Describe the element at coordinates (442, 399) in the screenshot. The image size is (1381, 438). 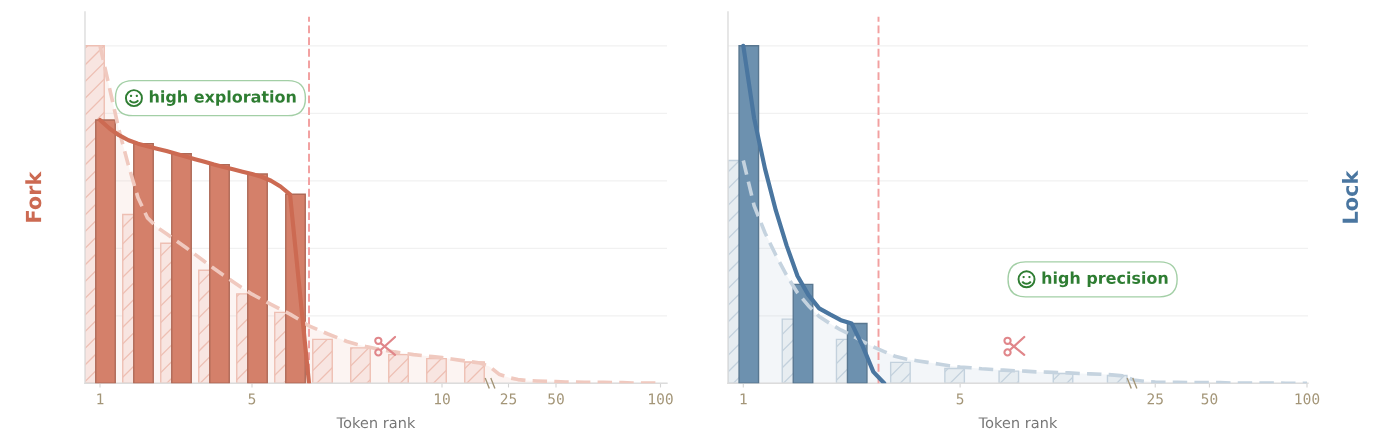
I see `x-tick-label: 10` at that location.